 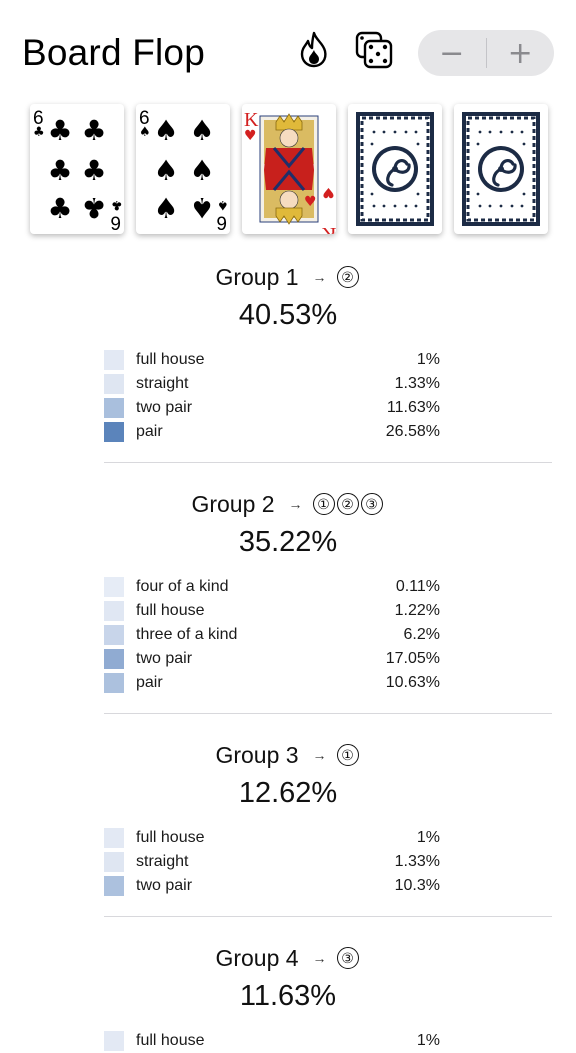 I want to click on group-header: Group 4 → ③, so click(x=288, y=958).